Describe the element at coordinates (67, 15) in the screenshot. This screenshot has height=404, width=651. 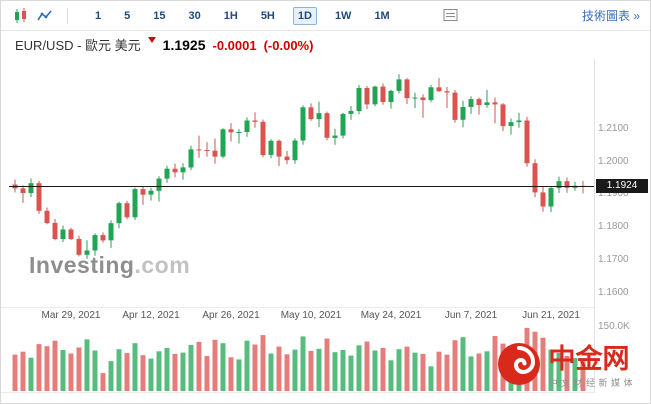
I see `toolbar-divider` at that location.